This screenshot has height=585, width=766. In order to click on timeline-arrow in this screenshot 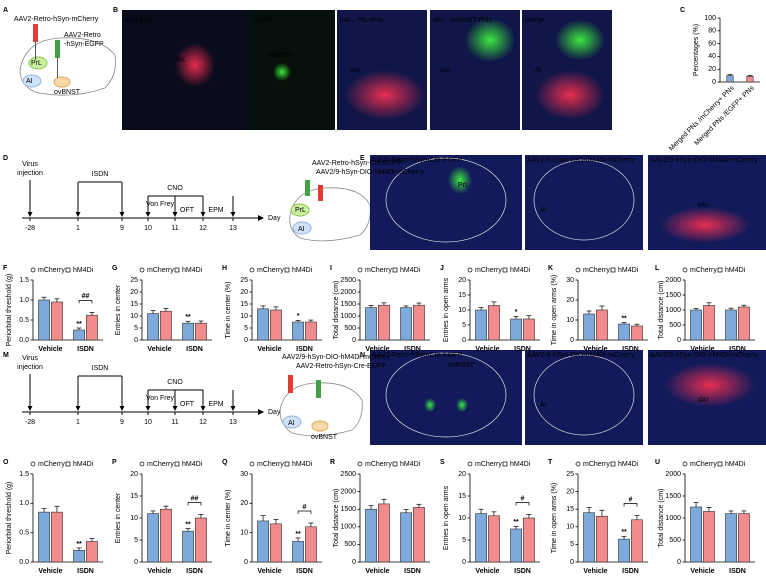, I will do `click(261, 412)`.